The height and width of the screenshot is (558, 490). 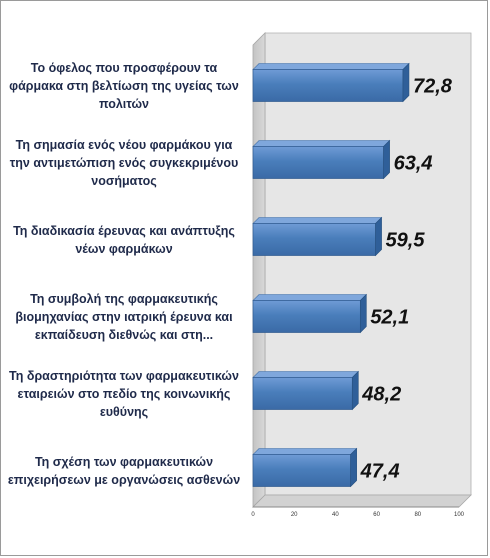 What do you see at coordinates (294, 515) in the screenshot?
I see `x-tick-20: 20` at bounding box center [294, 515].